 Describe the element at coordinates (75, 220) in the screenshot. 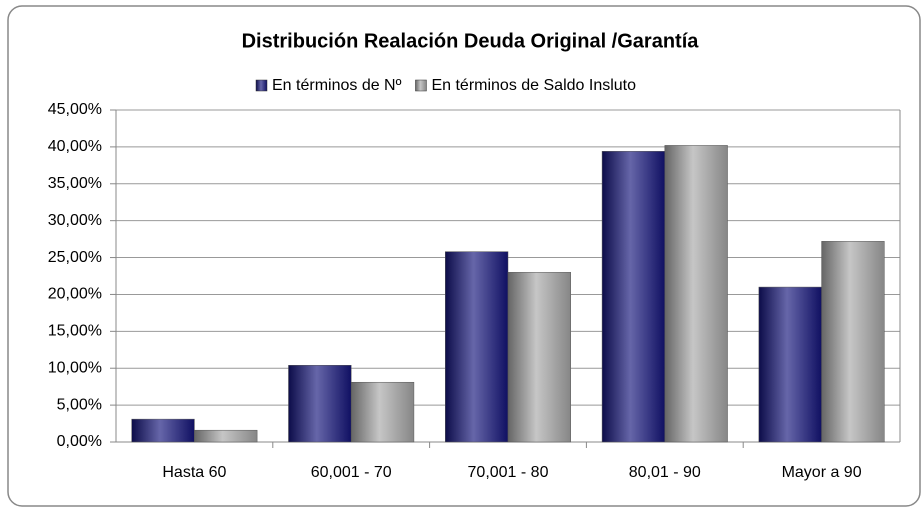

I see `y-tick-label: 30,00%` at that location.